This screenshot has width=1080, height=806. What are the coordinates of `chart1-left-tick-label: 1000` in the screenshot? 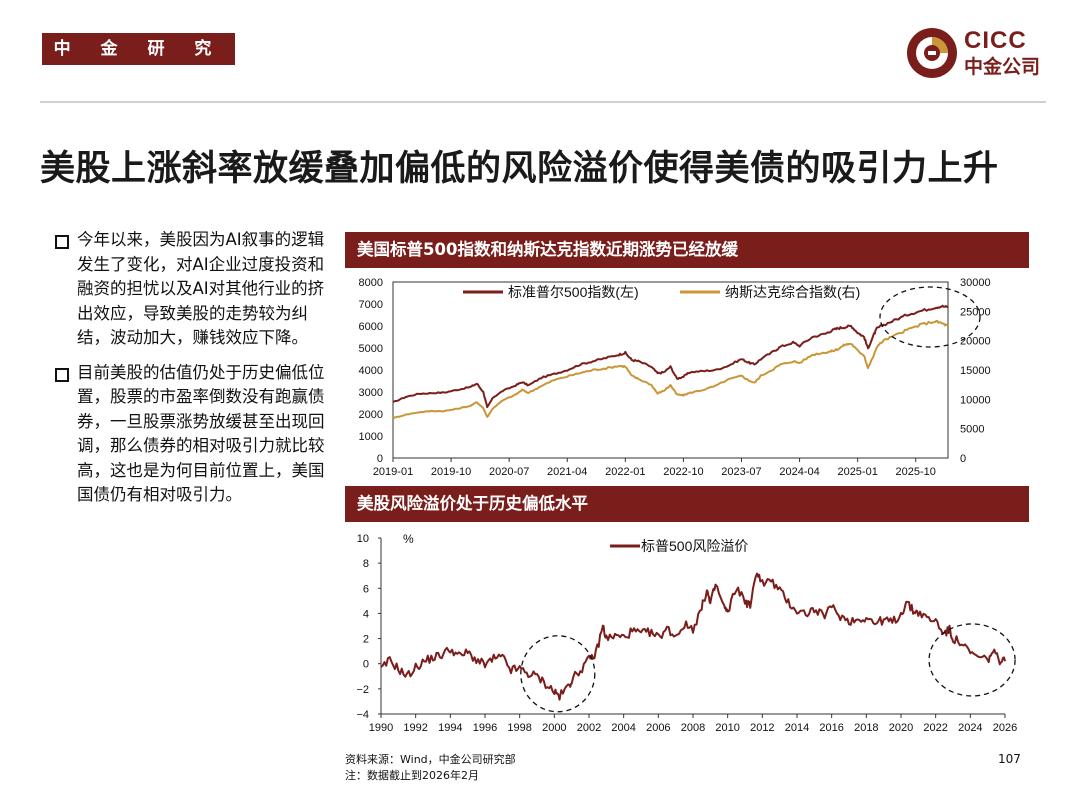 It's located at (371, 437).